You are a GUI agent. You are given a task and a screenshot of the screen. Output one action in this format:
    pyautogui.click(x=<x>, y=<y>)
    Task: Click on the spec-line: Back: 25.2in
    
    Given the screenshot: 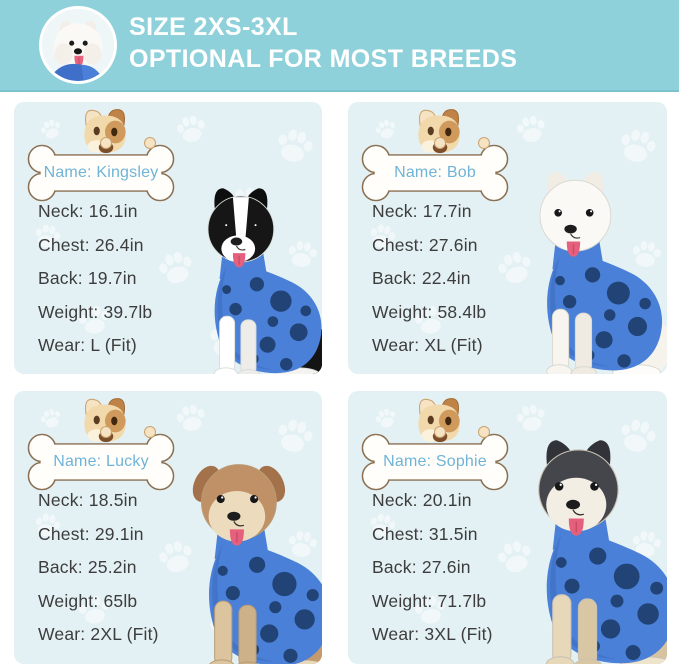 What is the action you would take?
    pyautogui.click(x=87, y=567)
    